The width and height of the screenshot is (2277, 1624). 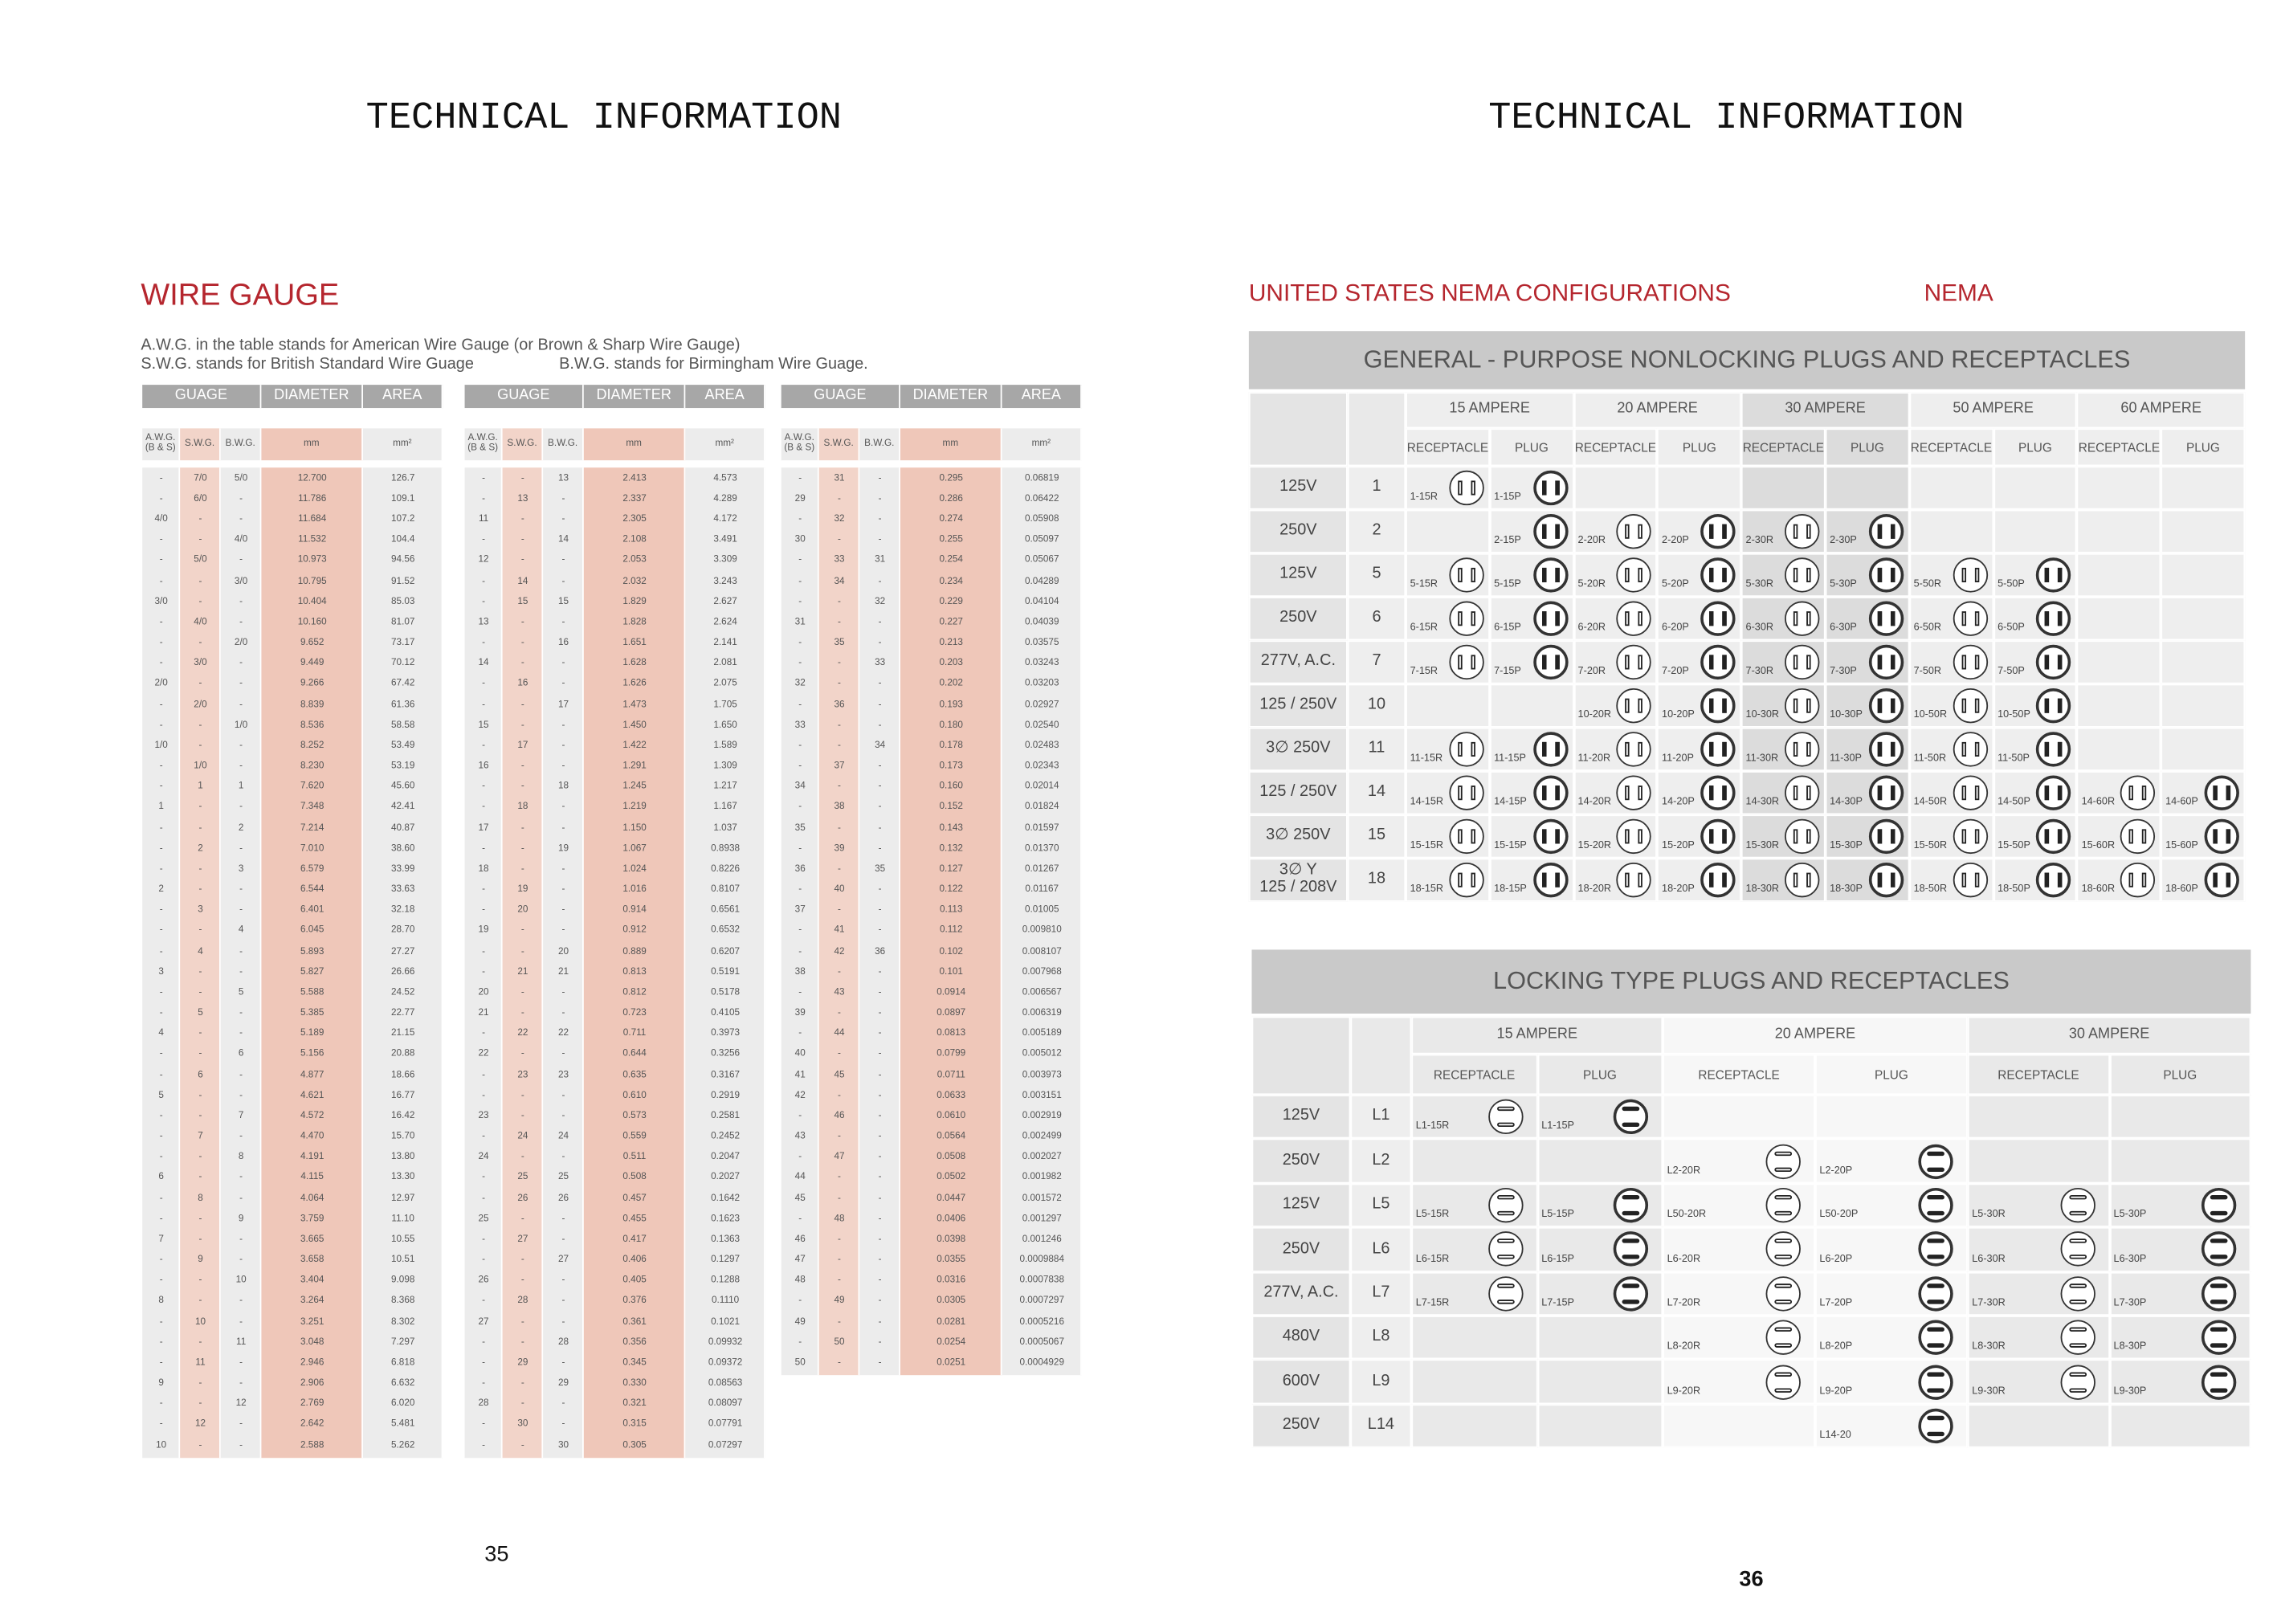 What do you see at coordinates (312, 725) in the screenshot?
I see `cell: 8.536` at bounding box center [312, 725].